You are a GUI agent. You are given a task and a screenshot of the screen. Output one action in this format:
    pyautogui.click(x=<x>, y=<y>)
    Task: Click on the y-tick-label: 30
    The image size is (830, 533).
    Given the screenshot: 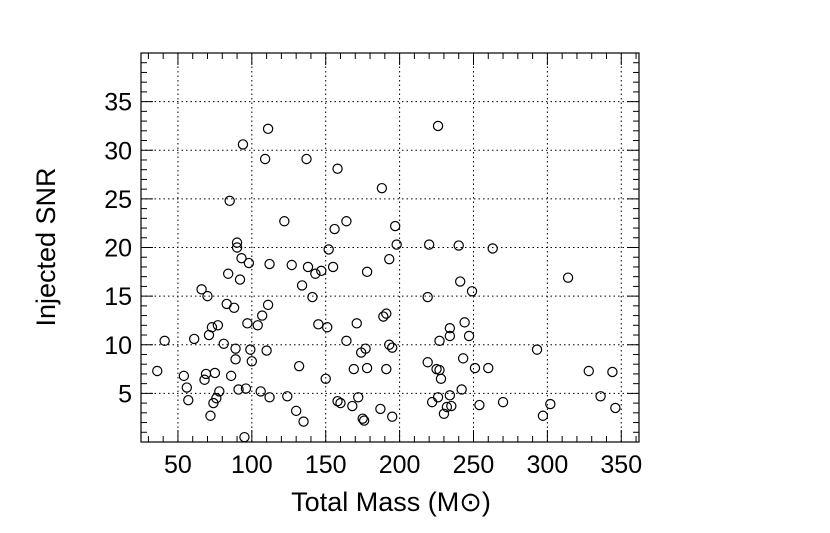 What is the action you would take?
    pyautogui.click(x=118, y=151)
    